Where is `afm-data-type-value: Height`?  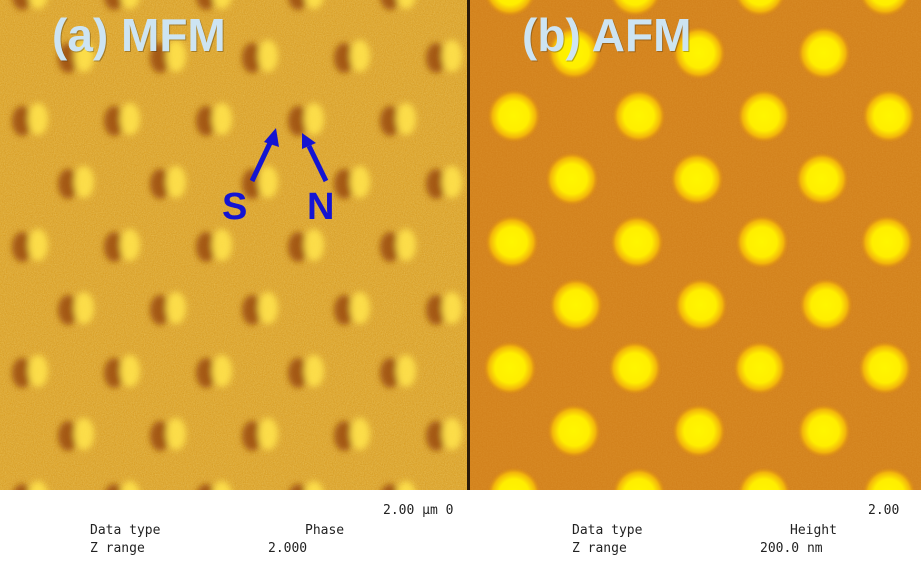
afm-data-type-value: Height is located at coordinates (813, 530).